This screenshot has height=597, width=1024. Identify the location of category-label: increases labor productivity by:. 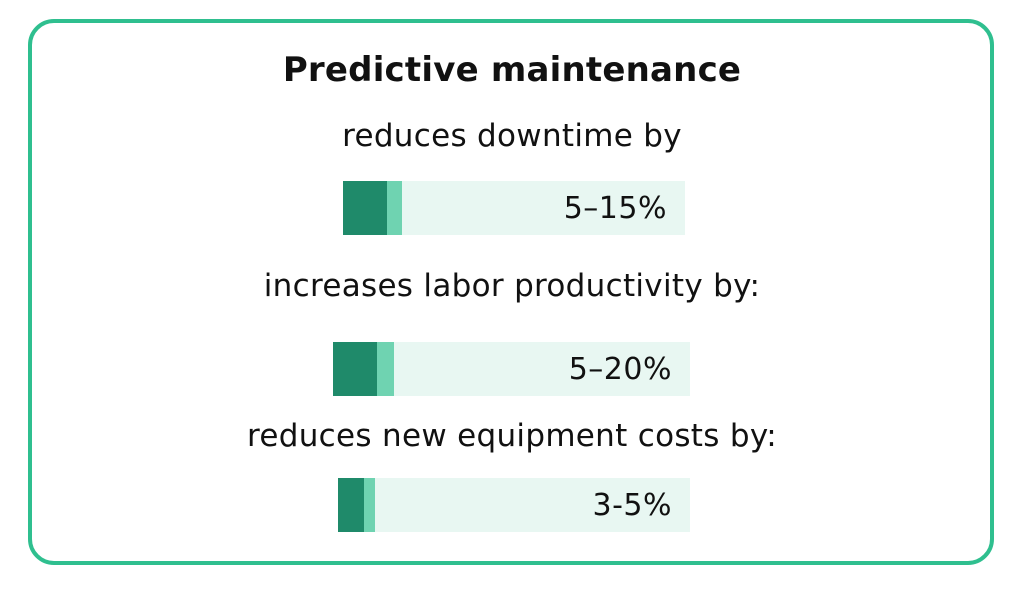
(512, 286).